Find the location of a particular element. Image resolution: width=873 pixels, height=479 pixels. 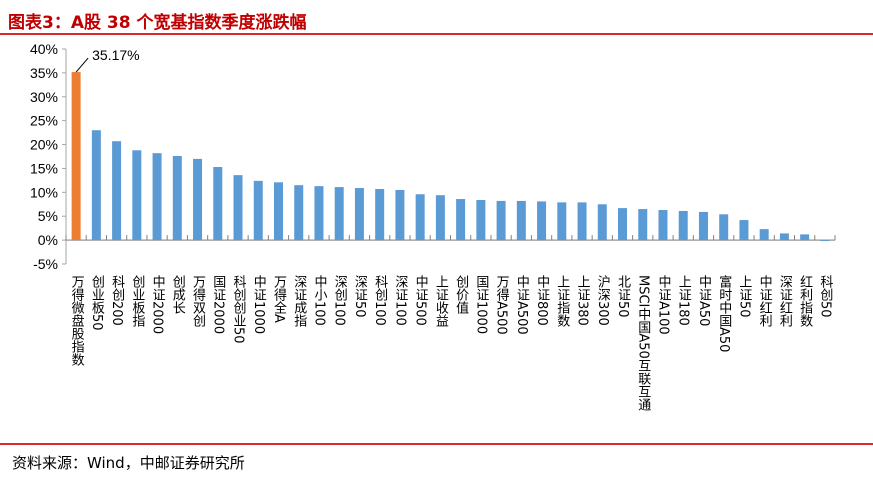

x-tick-label: 富时中国A50 is located at coordinates (723, 313).